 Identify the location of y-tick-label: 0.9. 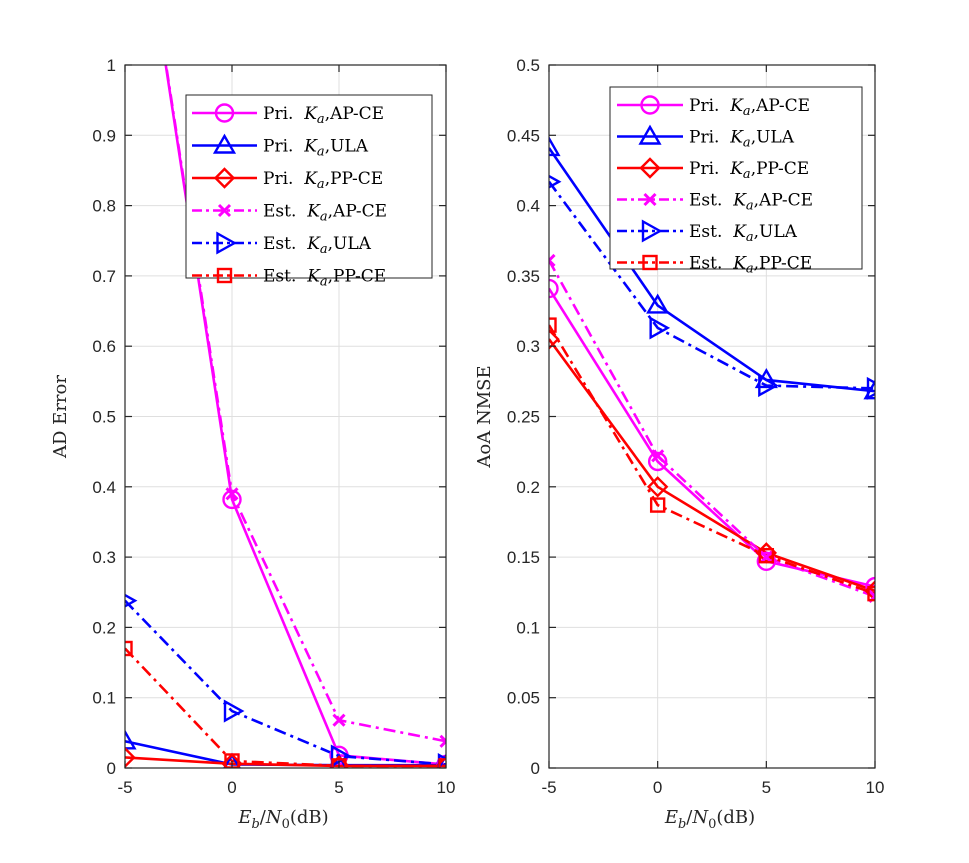
(104, 135).